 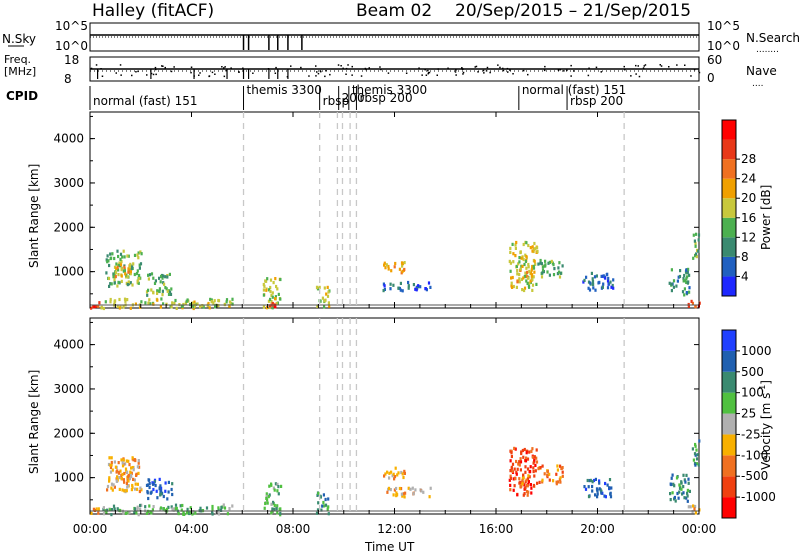 What do you see at coordinates (748, 179) in the screenshot?
I see `colorbar-tick-label: 24` at bounding box center [748, 179].